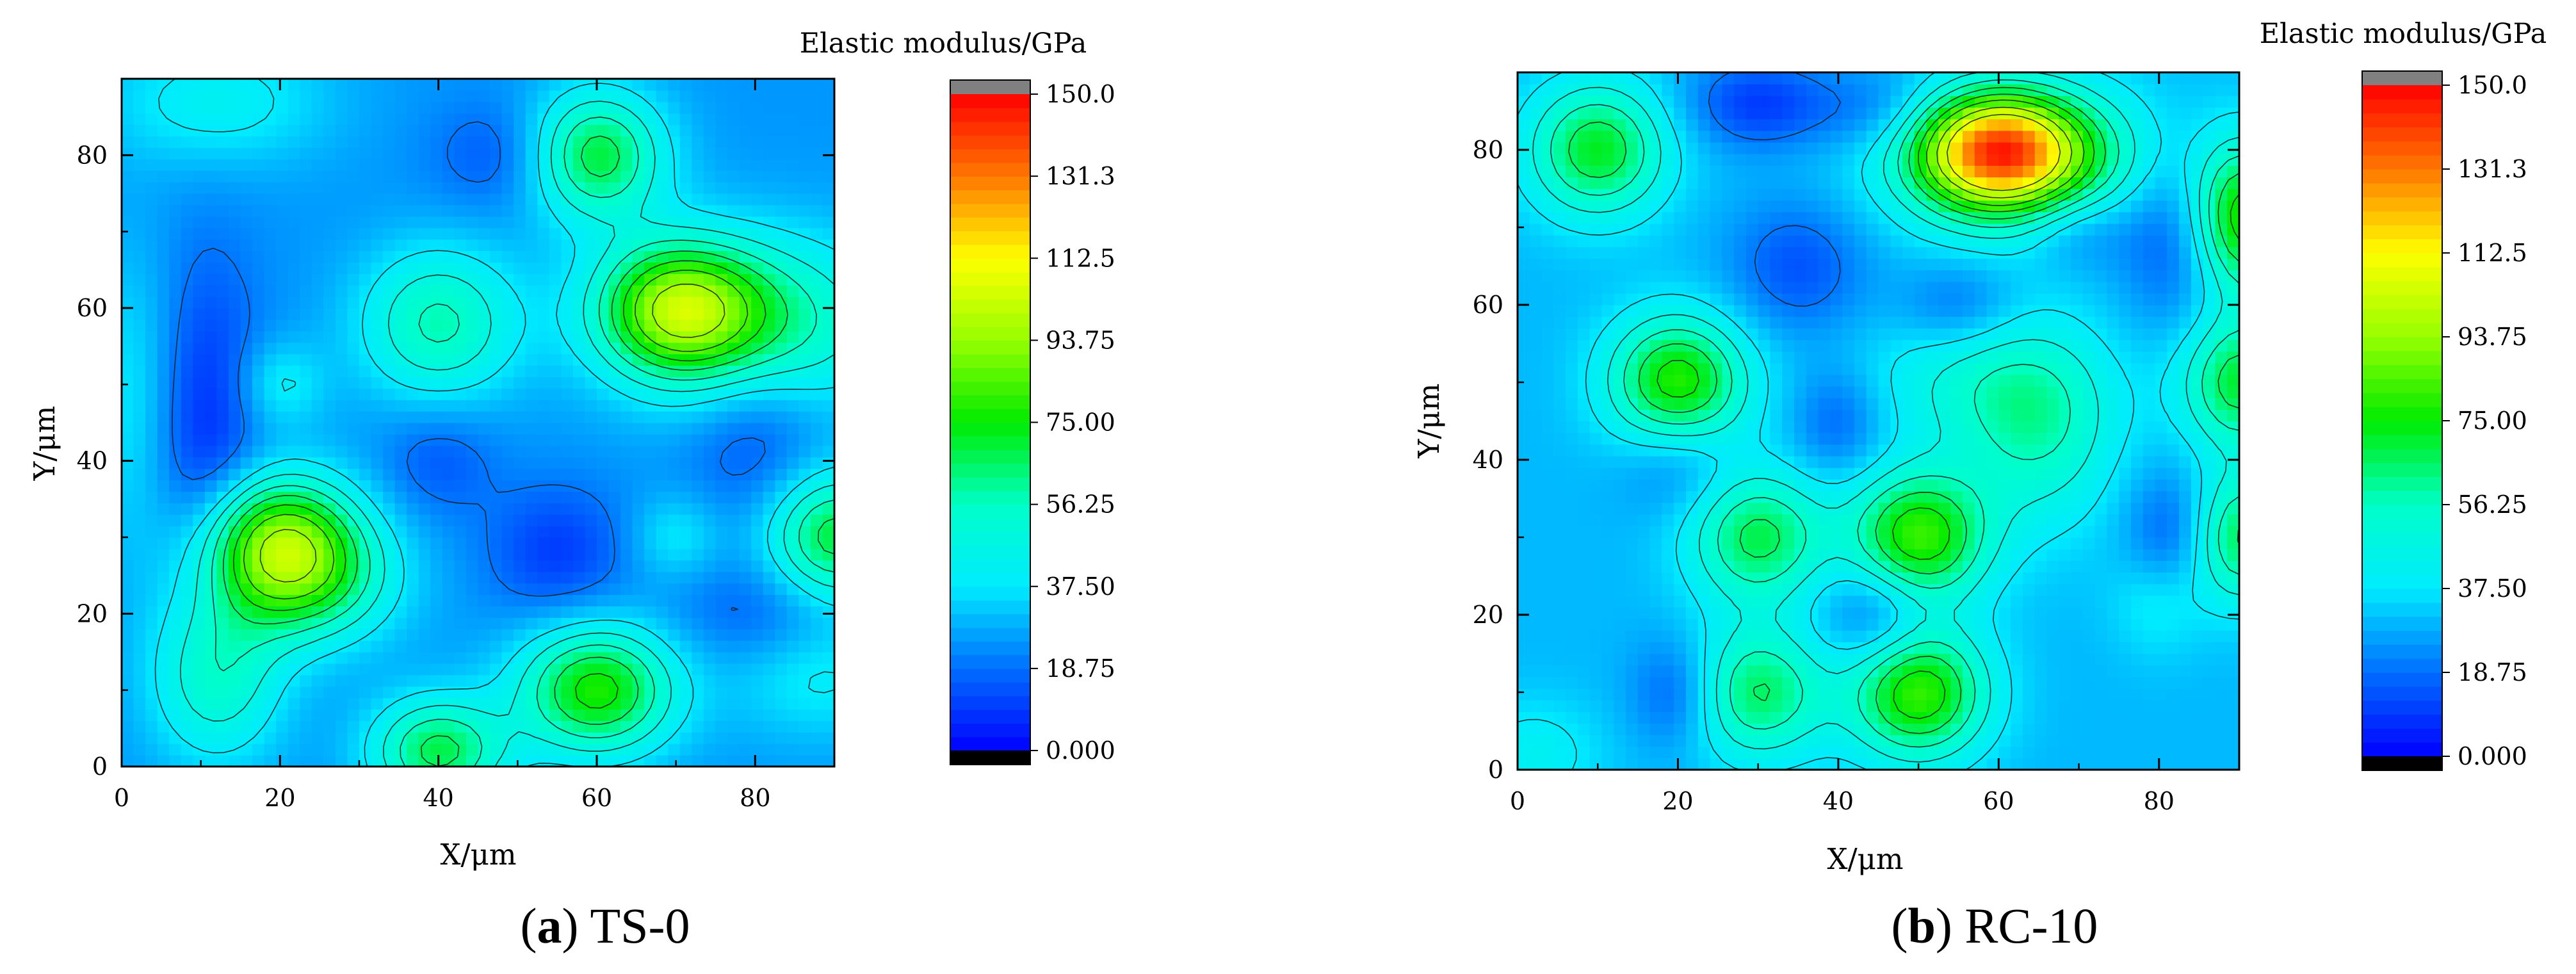  Describe the element at coordinates (990, 347) in the screenshot. I see `colorbar-band` at that location.